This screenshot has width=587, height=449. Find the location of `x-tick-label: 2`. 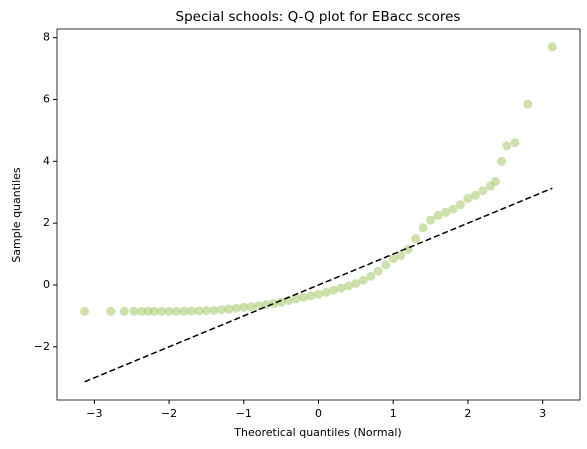

x-tick-label: 2 is located at coordinates (467, 413).